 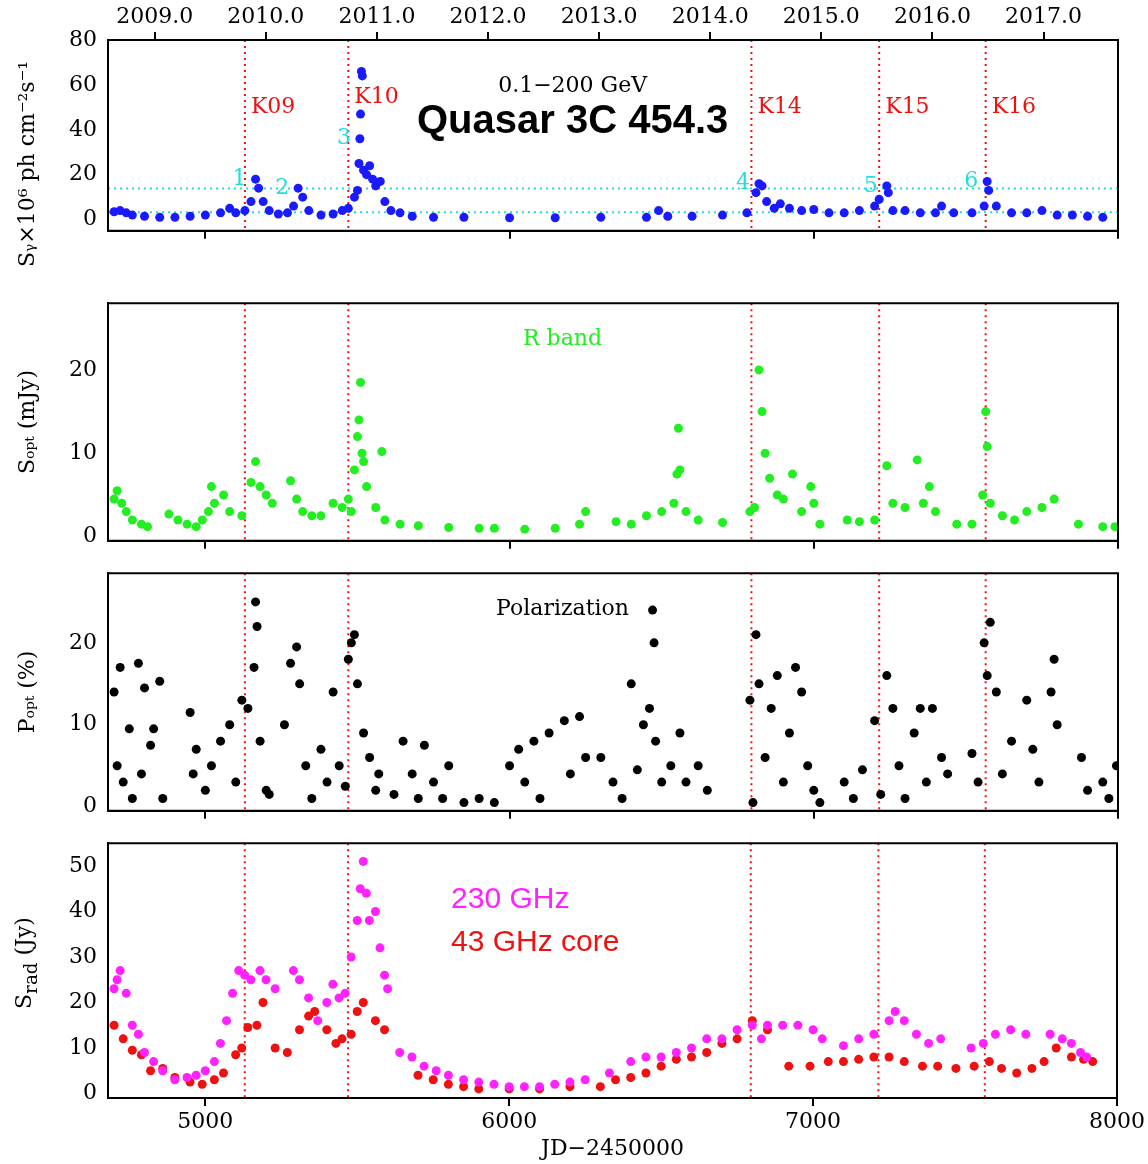 I want to click on y-tick-label: 30, so click(x=83, y=955).